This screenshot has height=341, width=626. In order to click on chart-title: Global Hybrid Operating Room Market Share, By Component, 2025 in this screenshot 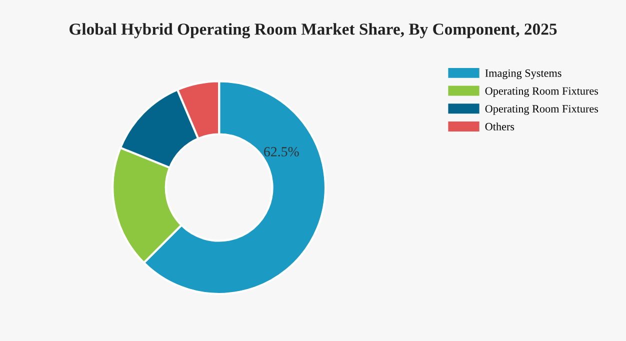, I will do `click(313, 30)`.